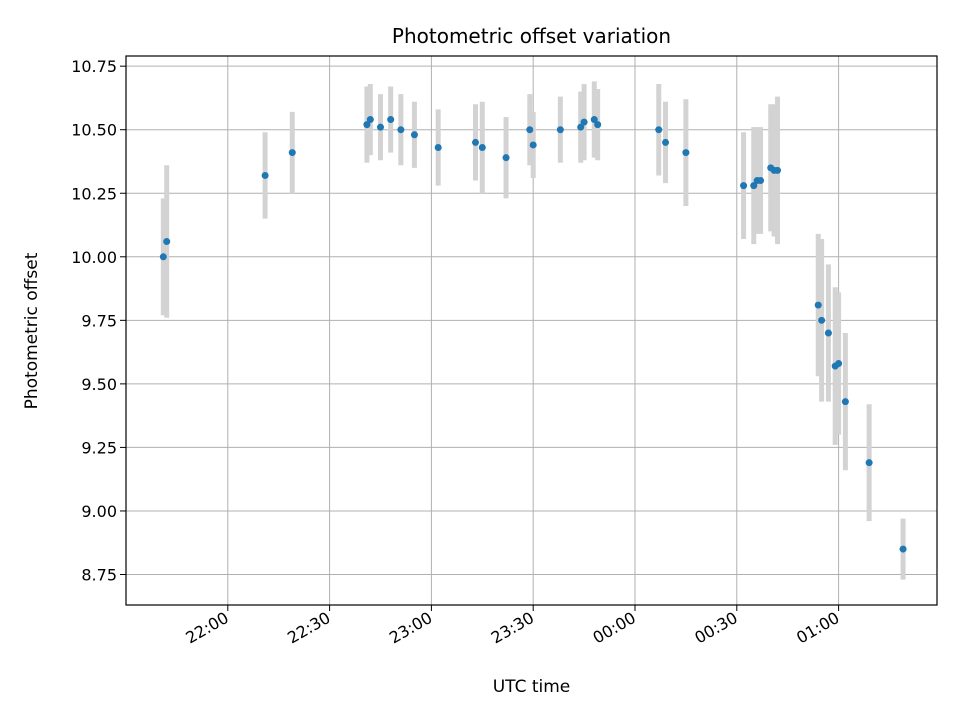 Image resolution: width=960 pixels, height=720 pixels. What do you see at coordinates (94, 193) in the screenshot?
I see `y-tick-label: 10.25` at bounding box center [94, 193].